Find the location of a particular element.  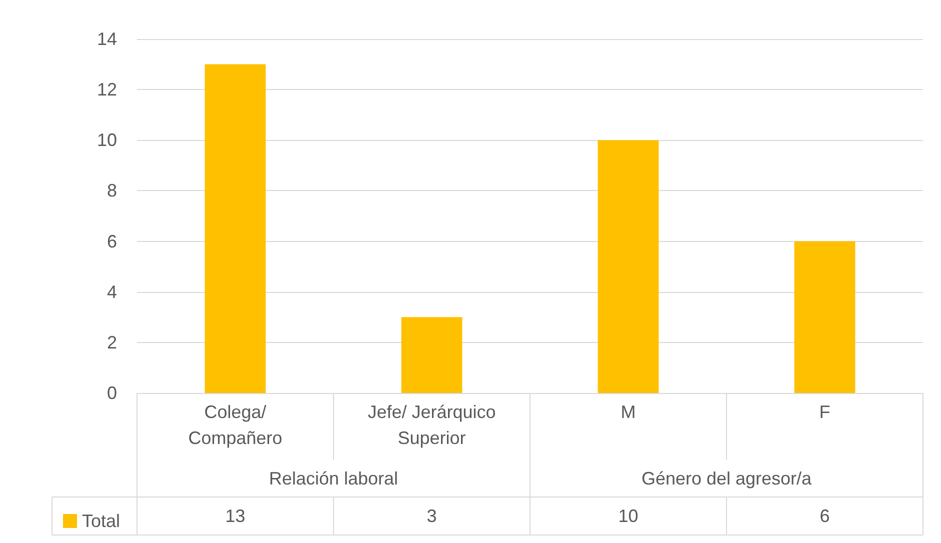

y-tick-label: 2 is located at coordinates (111, 342).